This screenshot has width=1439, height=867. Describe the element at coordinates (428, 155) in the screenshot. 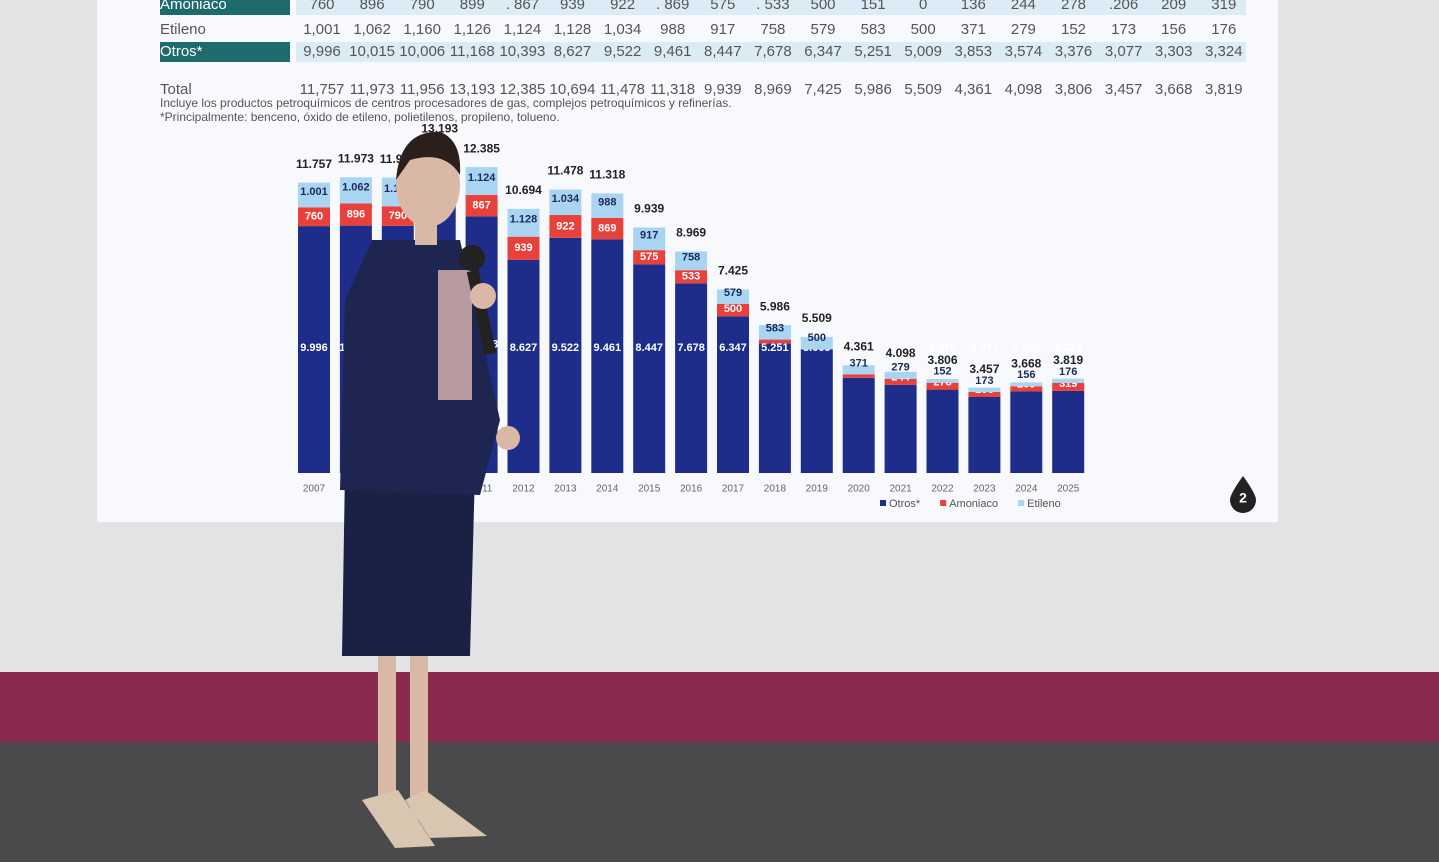

I see `hair` at that location.